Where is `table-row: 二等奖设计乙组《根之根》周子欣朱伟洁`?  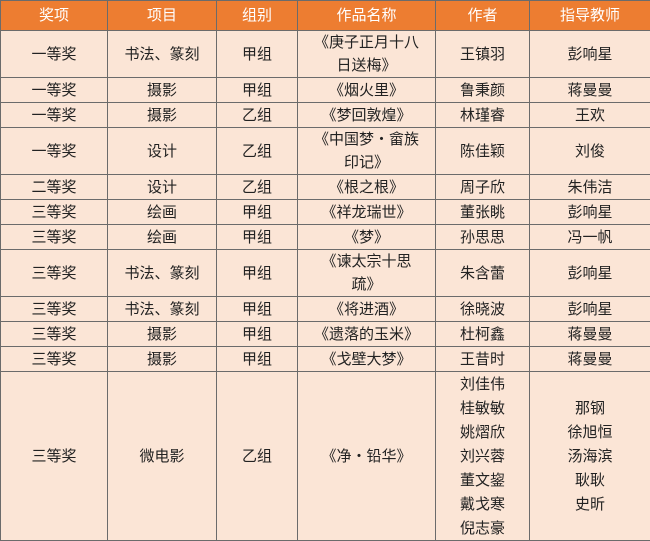 table-row: 二等奖设计乙组《根之根》周子欣朱伟洁 is located at coordinates (325, 187).